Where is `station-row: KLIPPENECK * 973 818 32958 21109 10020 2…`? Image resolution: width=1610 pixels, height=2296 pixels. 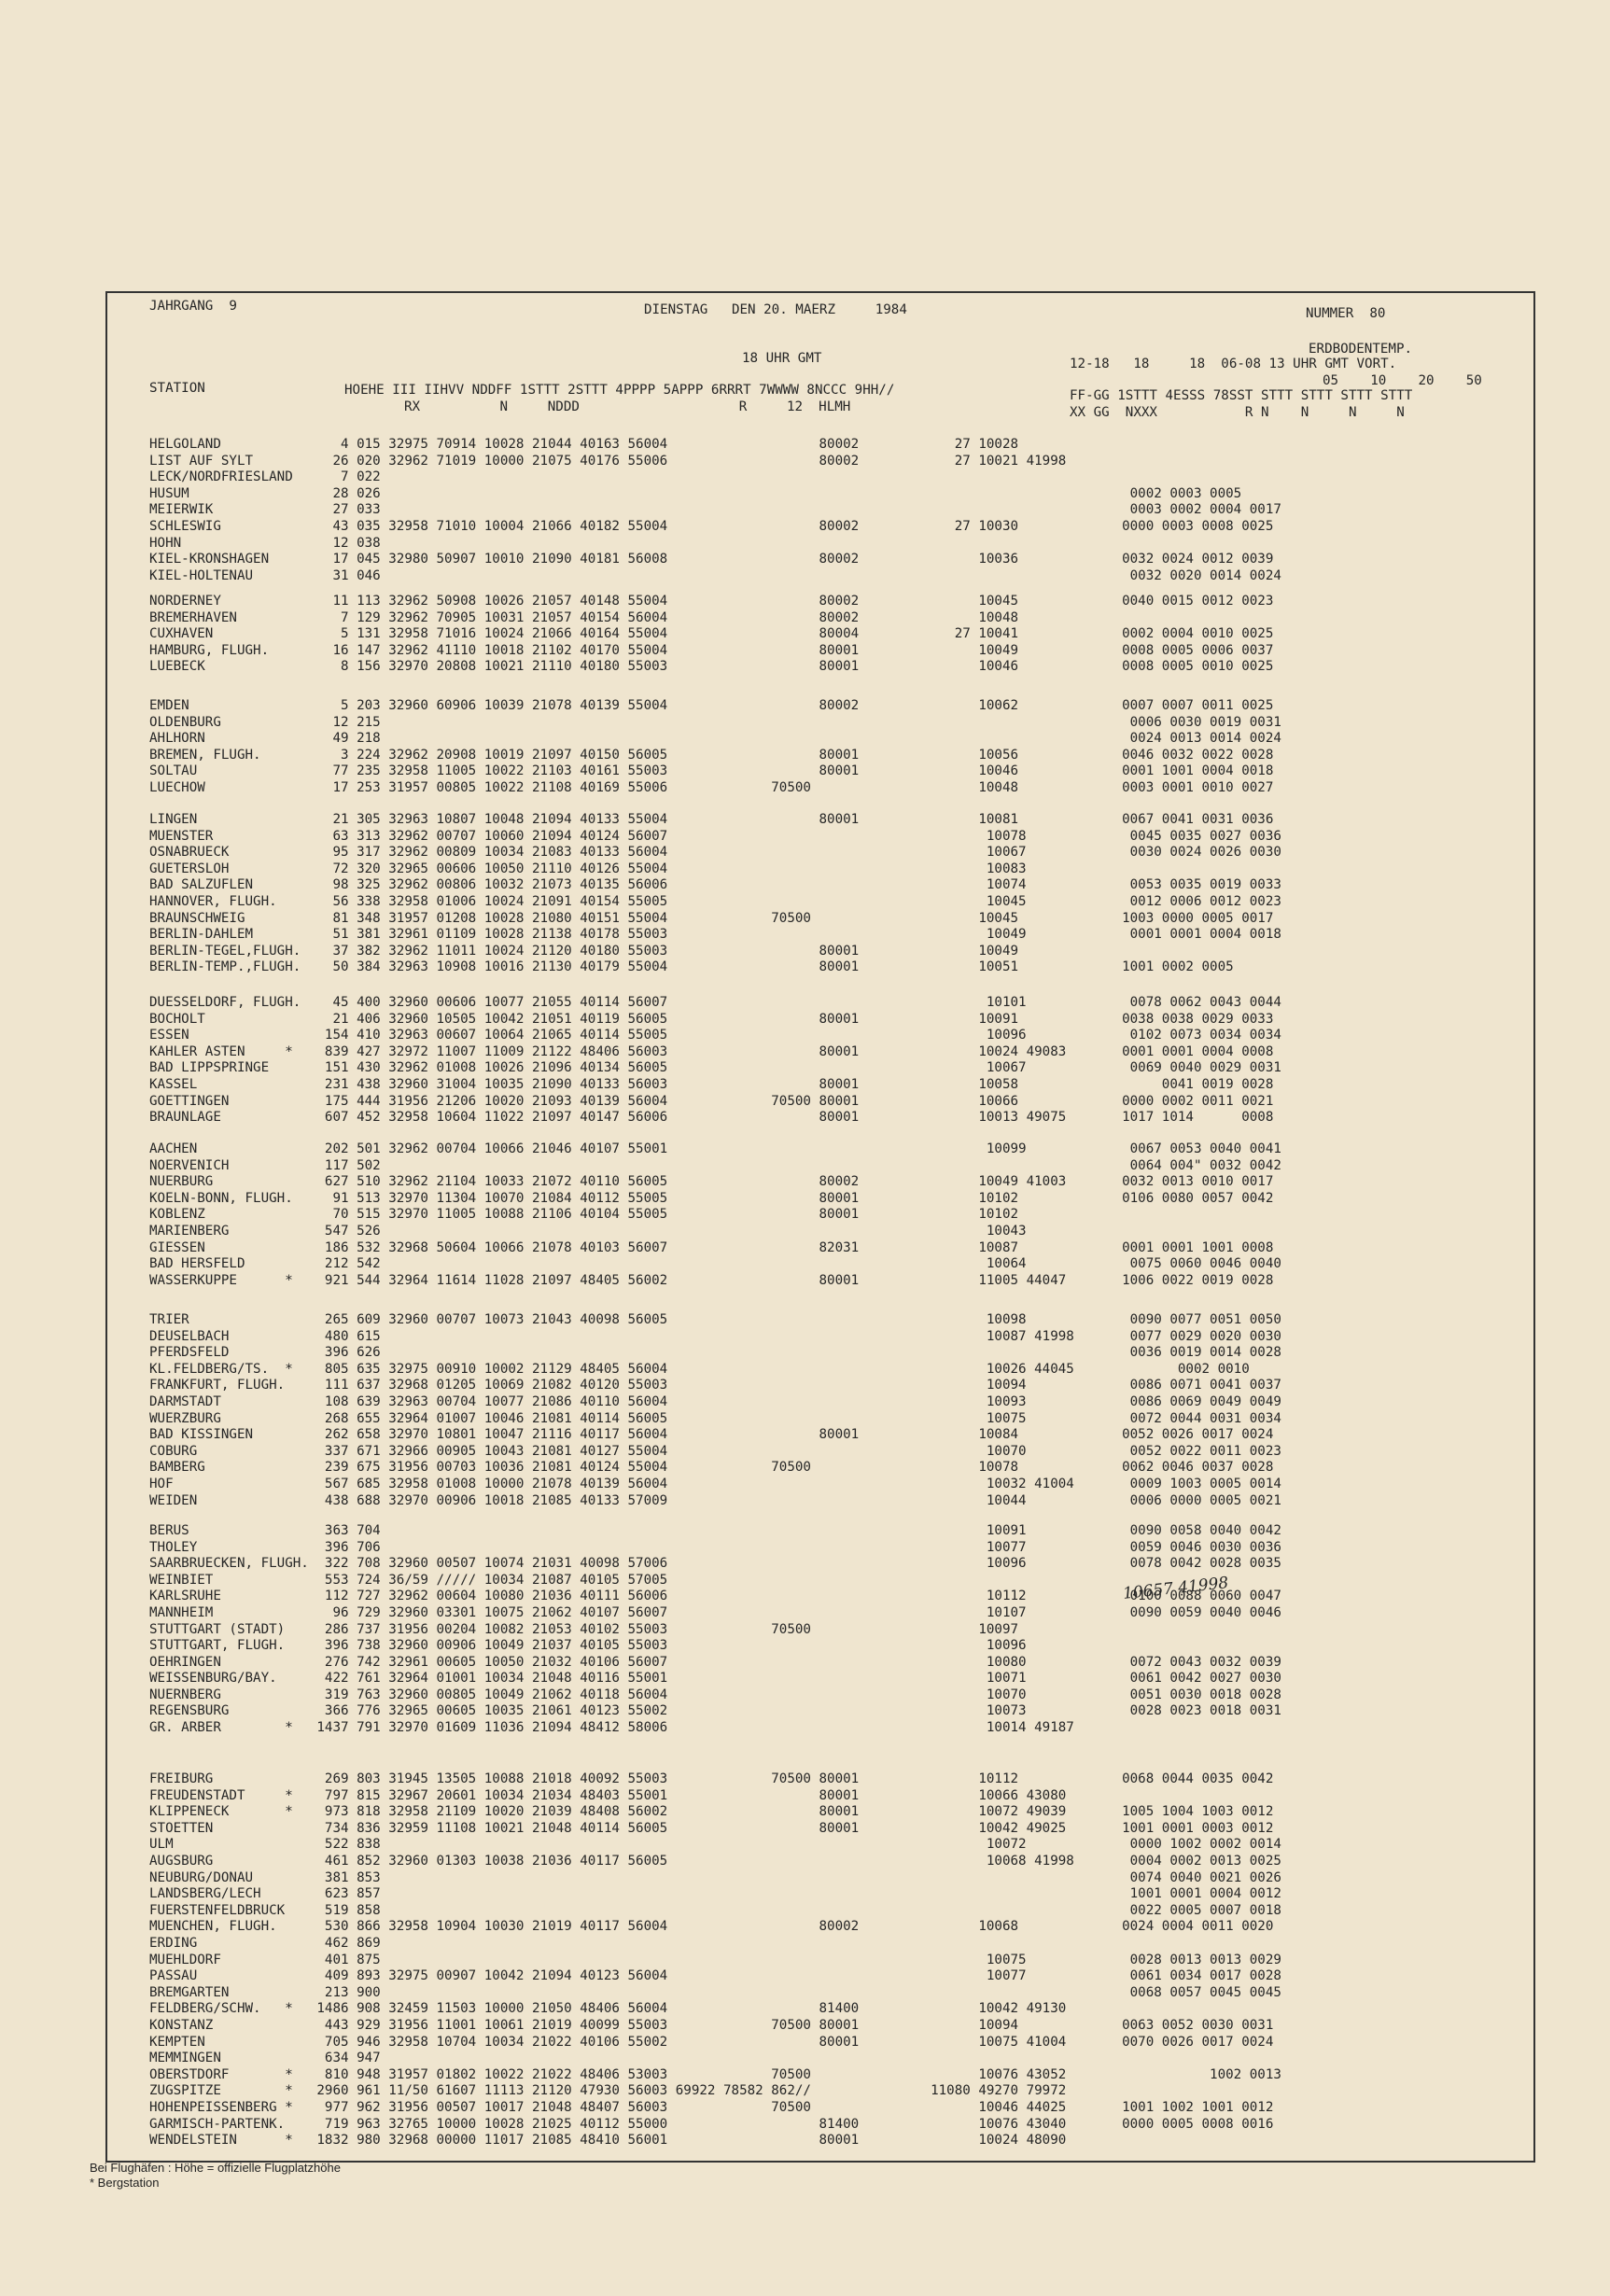 station-row: KLIPPENECK * 973 818 32958 21109 10020 2… is located at coordinates (711, 1812).